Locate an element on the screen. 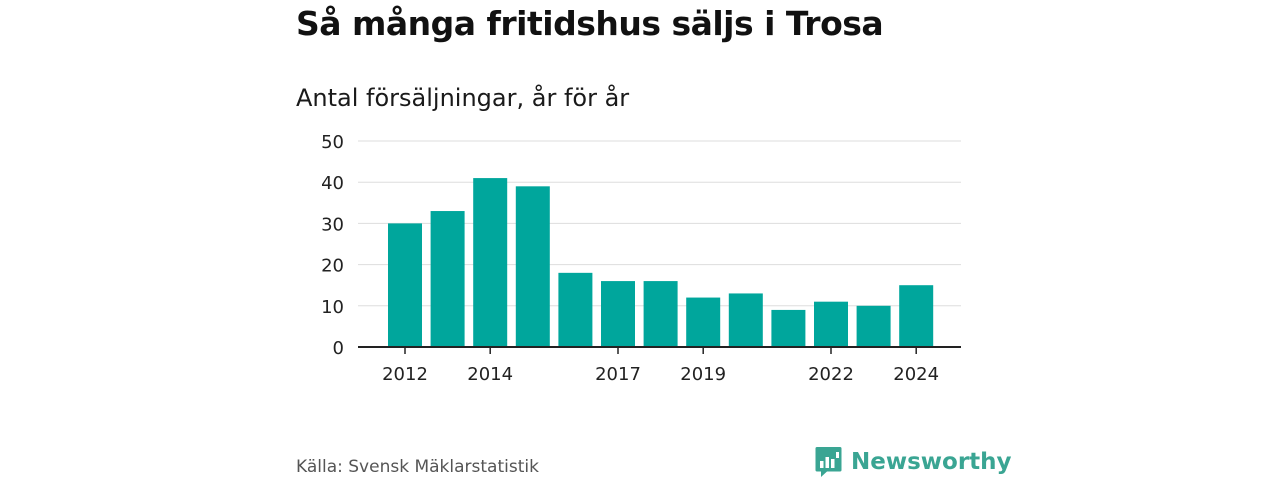  x-tick-label: 2024 is located at coordinates (916, 374).